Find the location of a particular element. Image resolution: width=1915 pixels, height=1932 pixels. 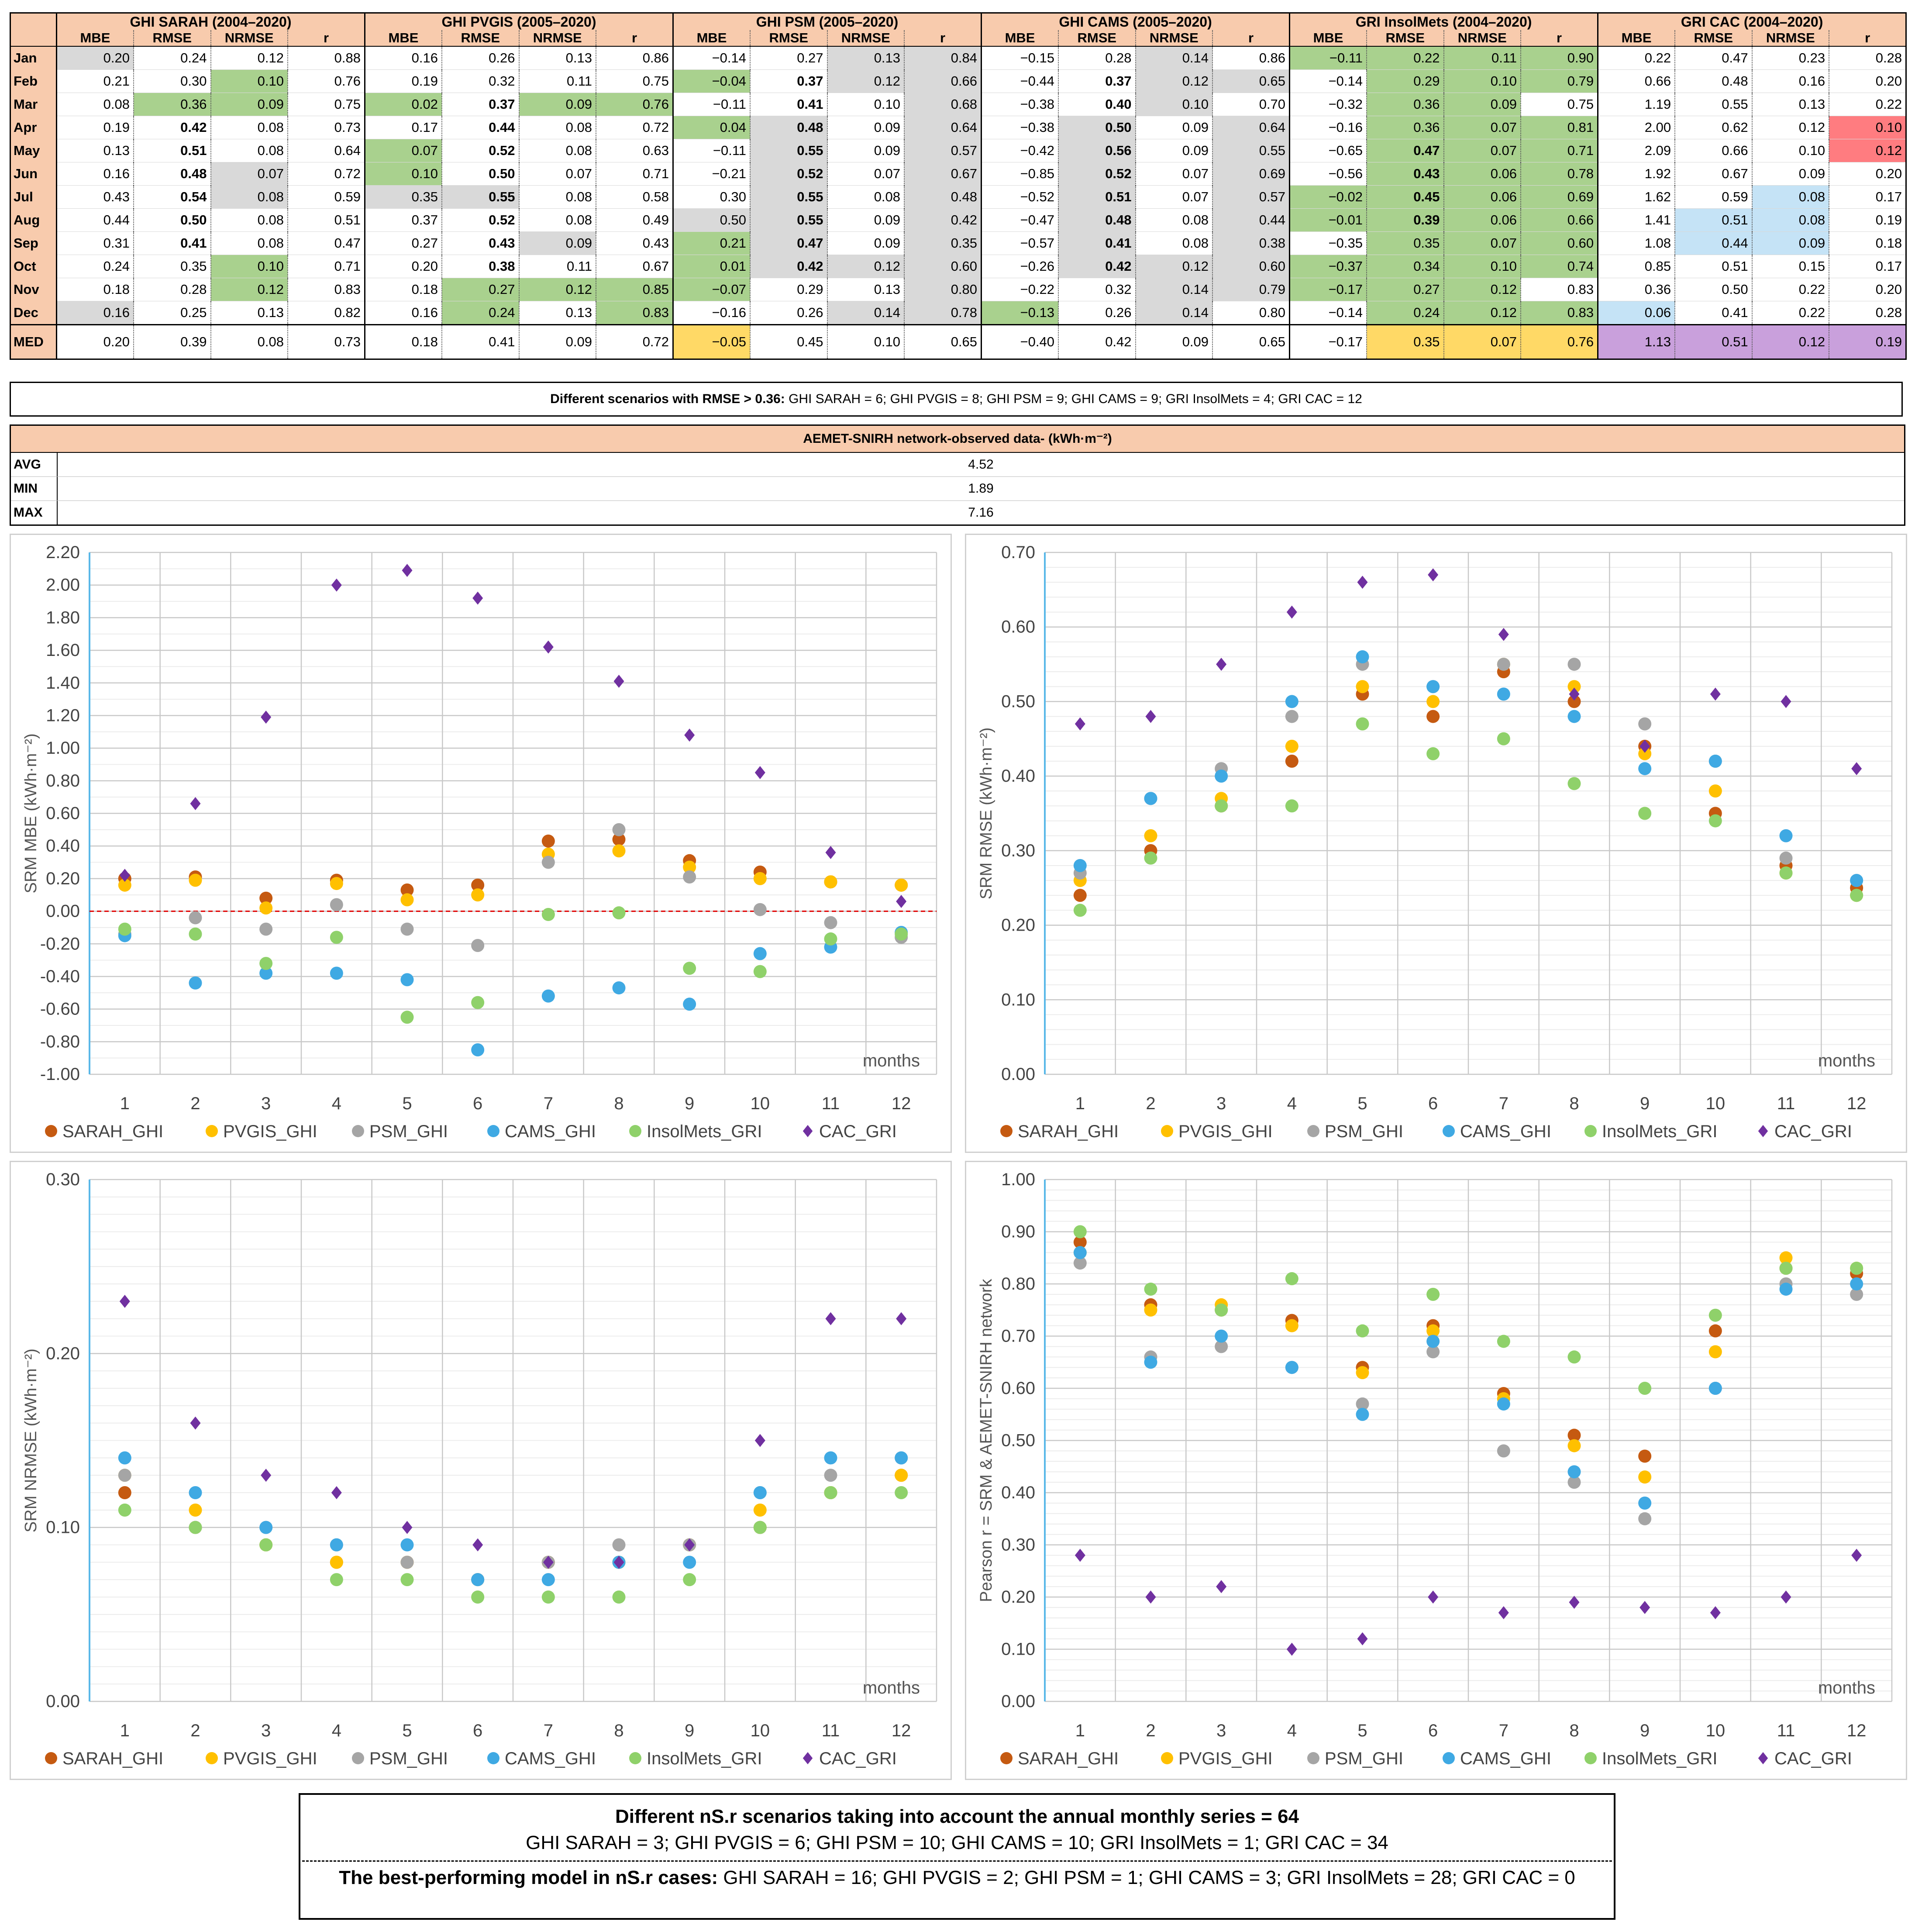

table-cell: 0.19 is located at coordinates (403, 81).